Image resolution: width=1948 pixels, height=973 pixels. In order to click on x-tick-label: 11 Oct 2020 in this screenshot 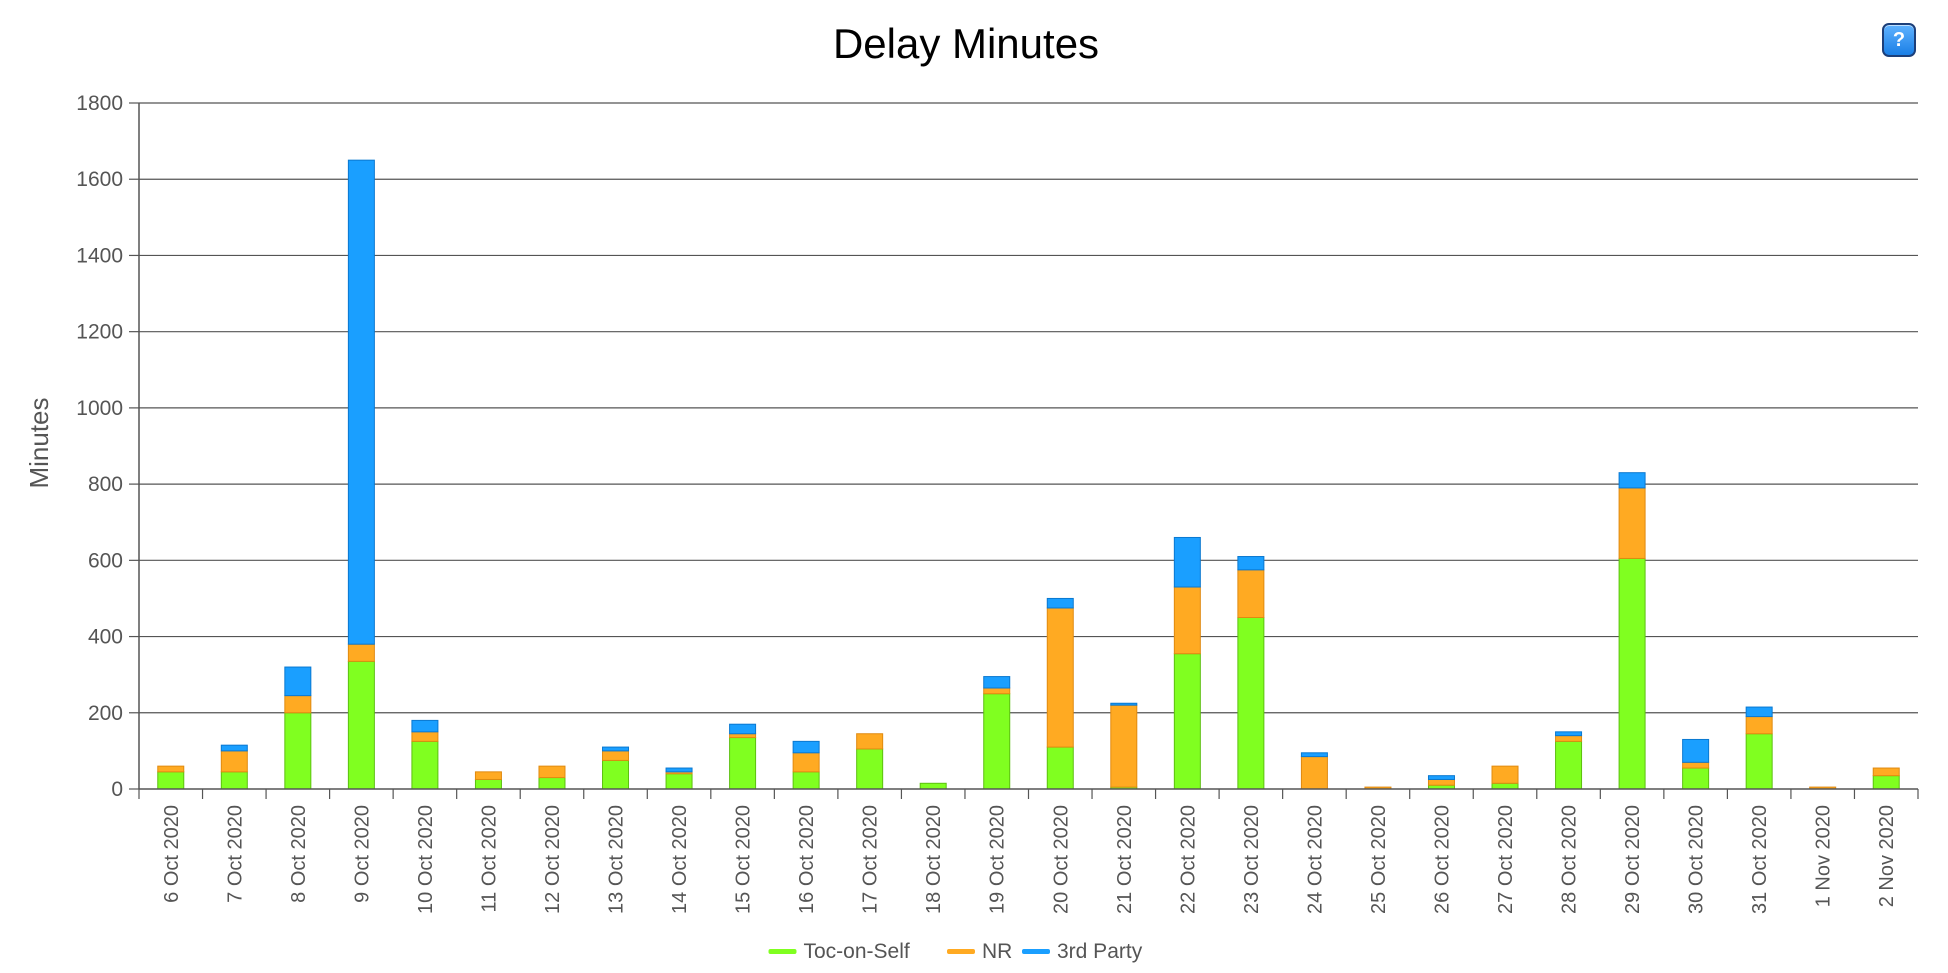, I will do `click(489, 858)`.